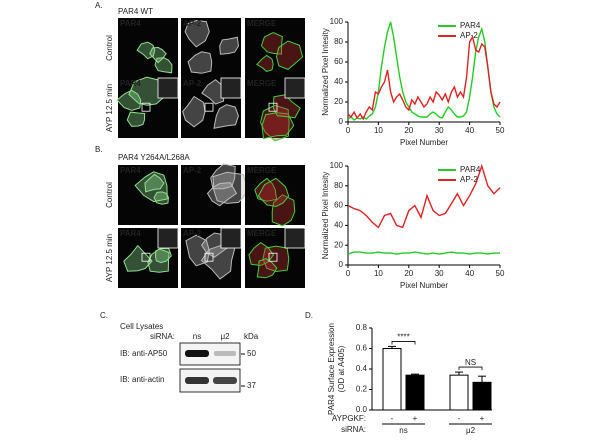 The image size is (600, 447). Describe the element at coordinates (362, 409) in the screenshot. I see `y-tick-label: 0.0` at that location.